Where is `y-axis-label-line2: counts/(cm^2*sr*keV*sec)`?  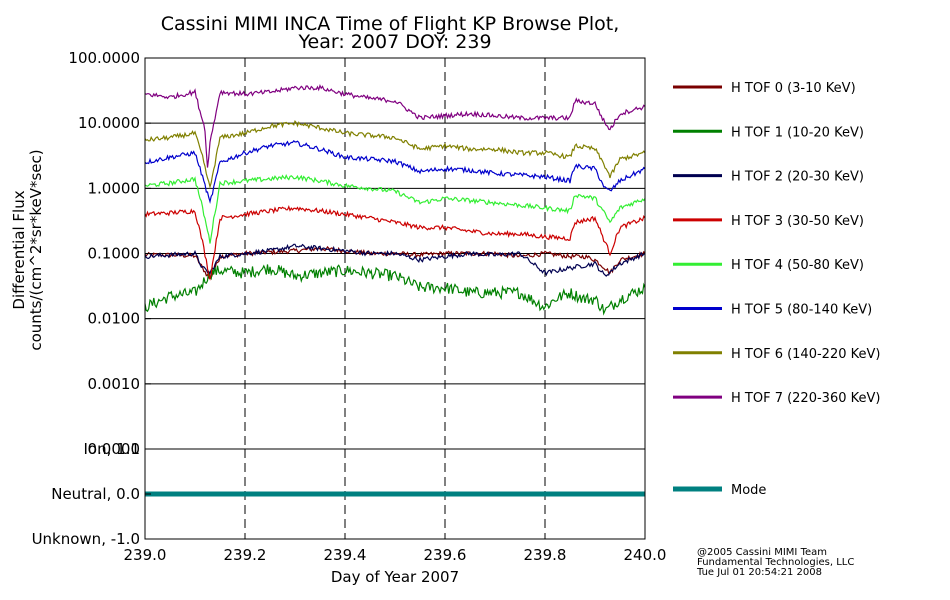
y-axis-label-line2: counts/(cm^2*sr*keV*sec) is located at coordinates (36, 249).